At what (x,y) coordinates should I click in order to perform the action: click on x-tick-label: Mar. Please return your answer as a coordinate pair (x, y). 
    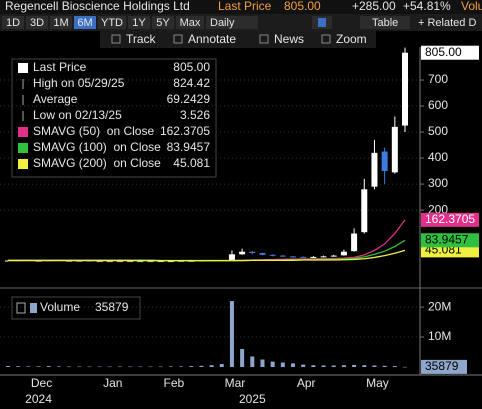
    Looking at the image, I should click on (235, 383).